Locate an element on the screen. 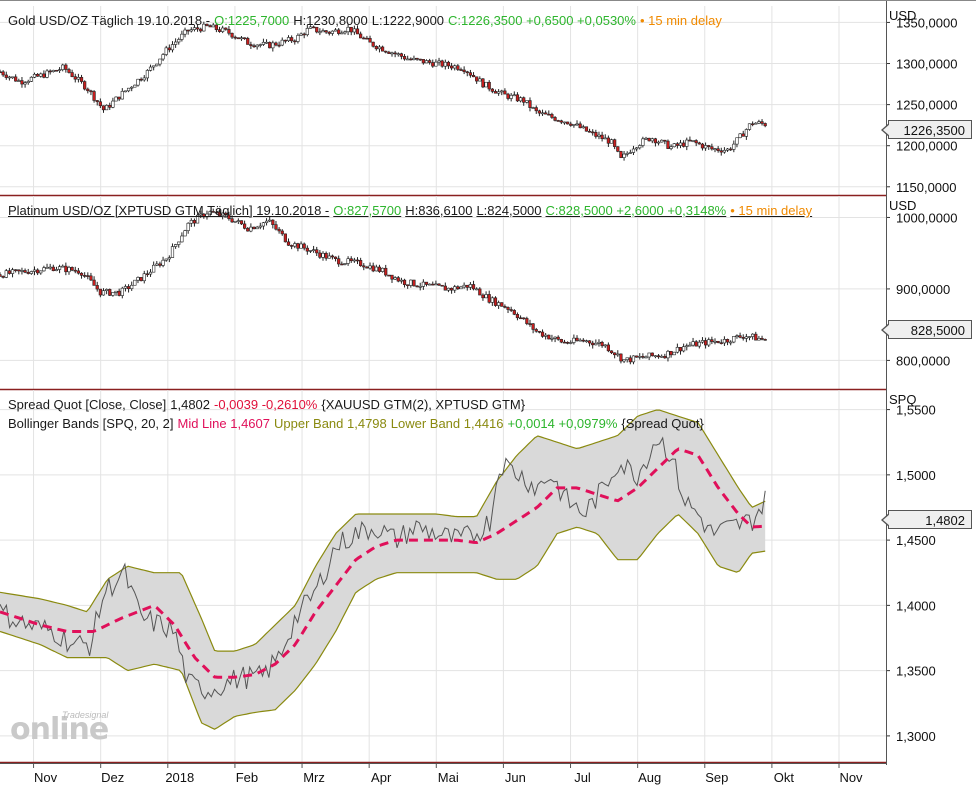 The height and width of the screenshot is (793, 976). bollinger-lower: Lower Band 1,4416 is located at coordinates (447, 423).